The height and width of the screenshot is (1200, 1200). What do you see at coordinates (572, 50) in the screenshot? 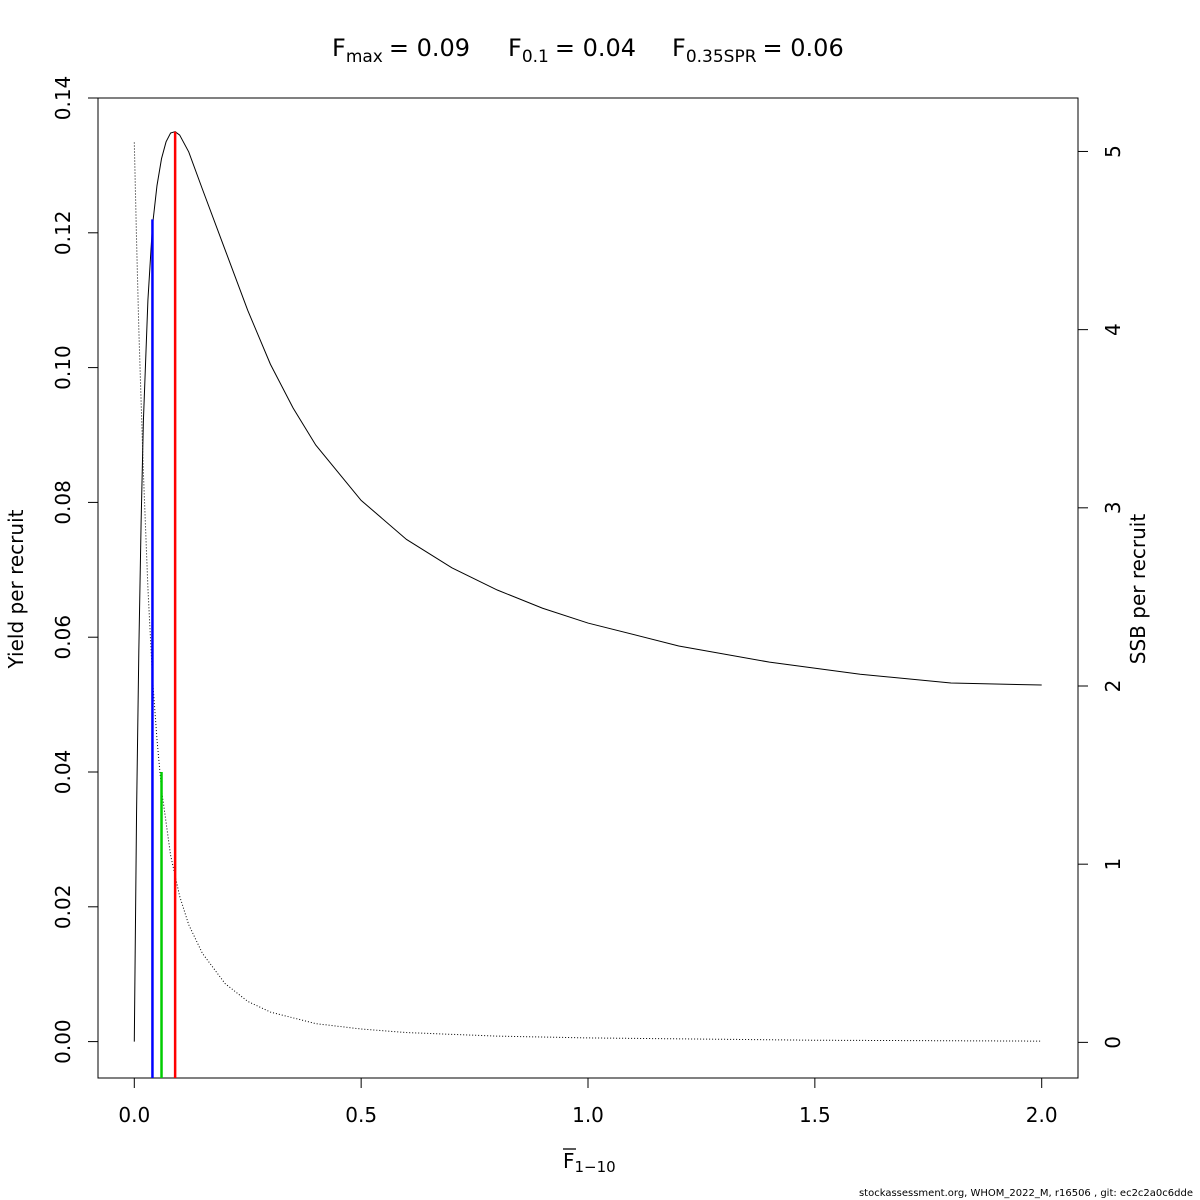
I see `title-f01: F0.1 = 0.04` at bounding box center [572, 50].